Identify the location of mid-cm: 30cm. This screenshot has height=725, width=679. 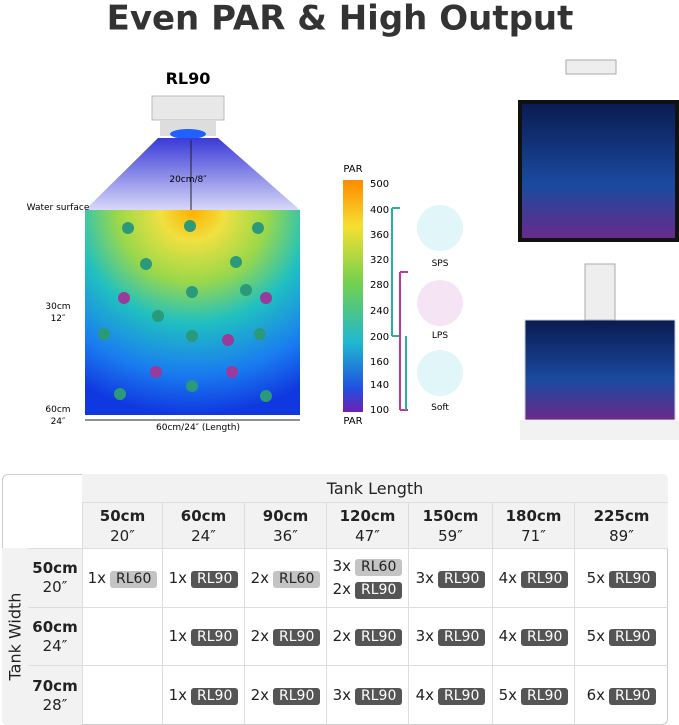
(57, 307).